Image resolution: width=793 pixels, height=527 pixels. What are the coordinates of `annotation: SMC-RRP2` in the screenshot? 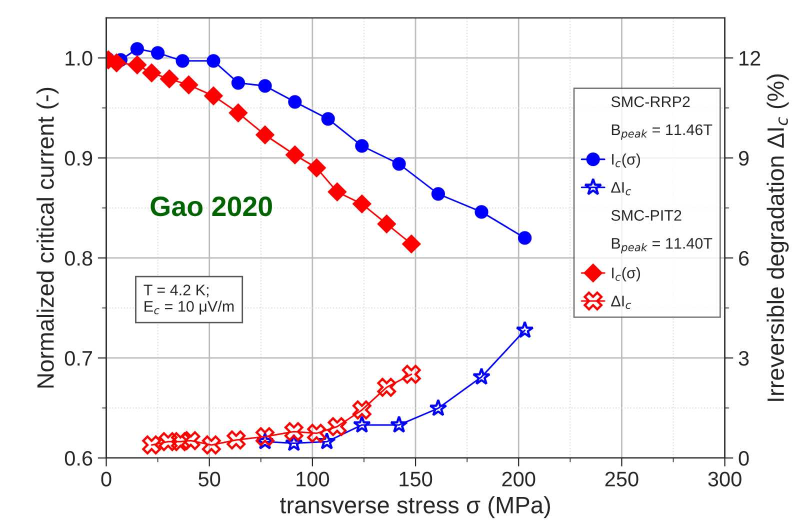 It's located at (650, 102).